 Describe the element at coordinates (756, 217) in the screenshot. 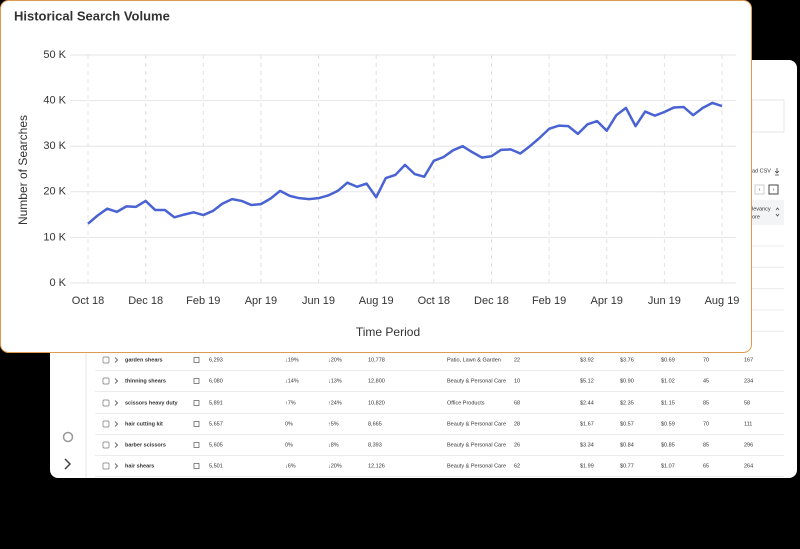

I see `header-cell: ore` at that location.